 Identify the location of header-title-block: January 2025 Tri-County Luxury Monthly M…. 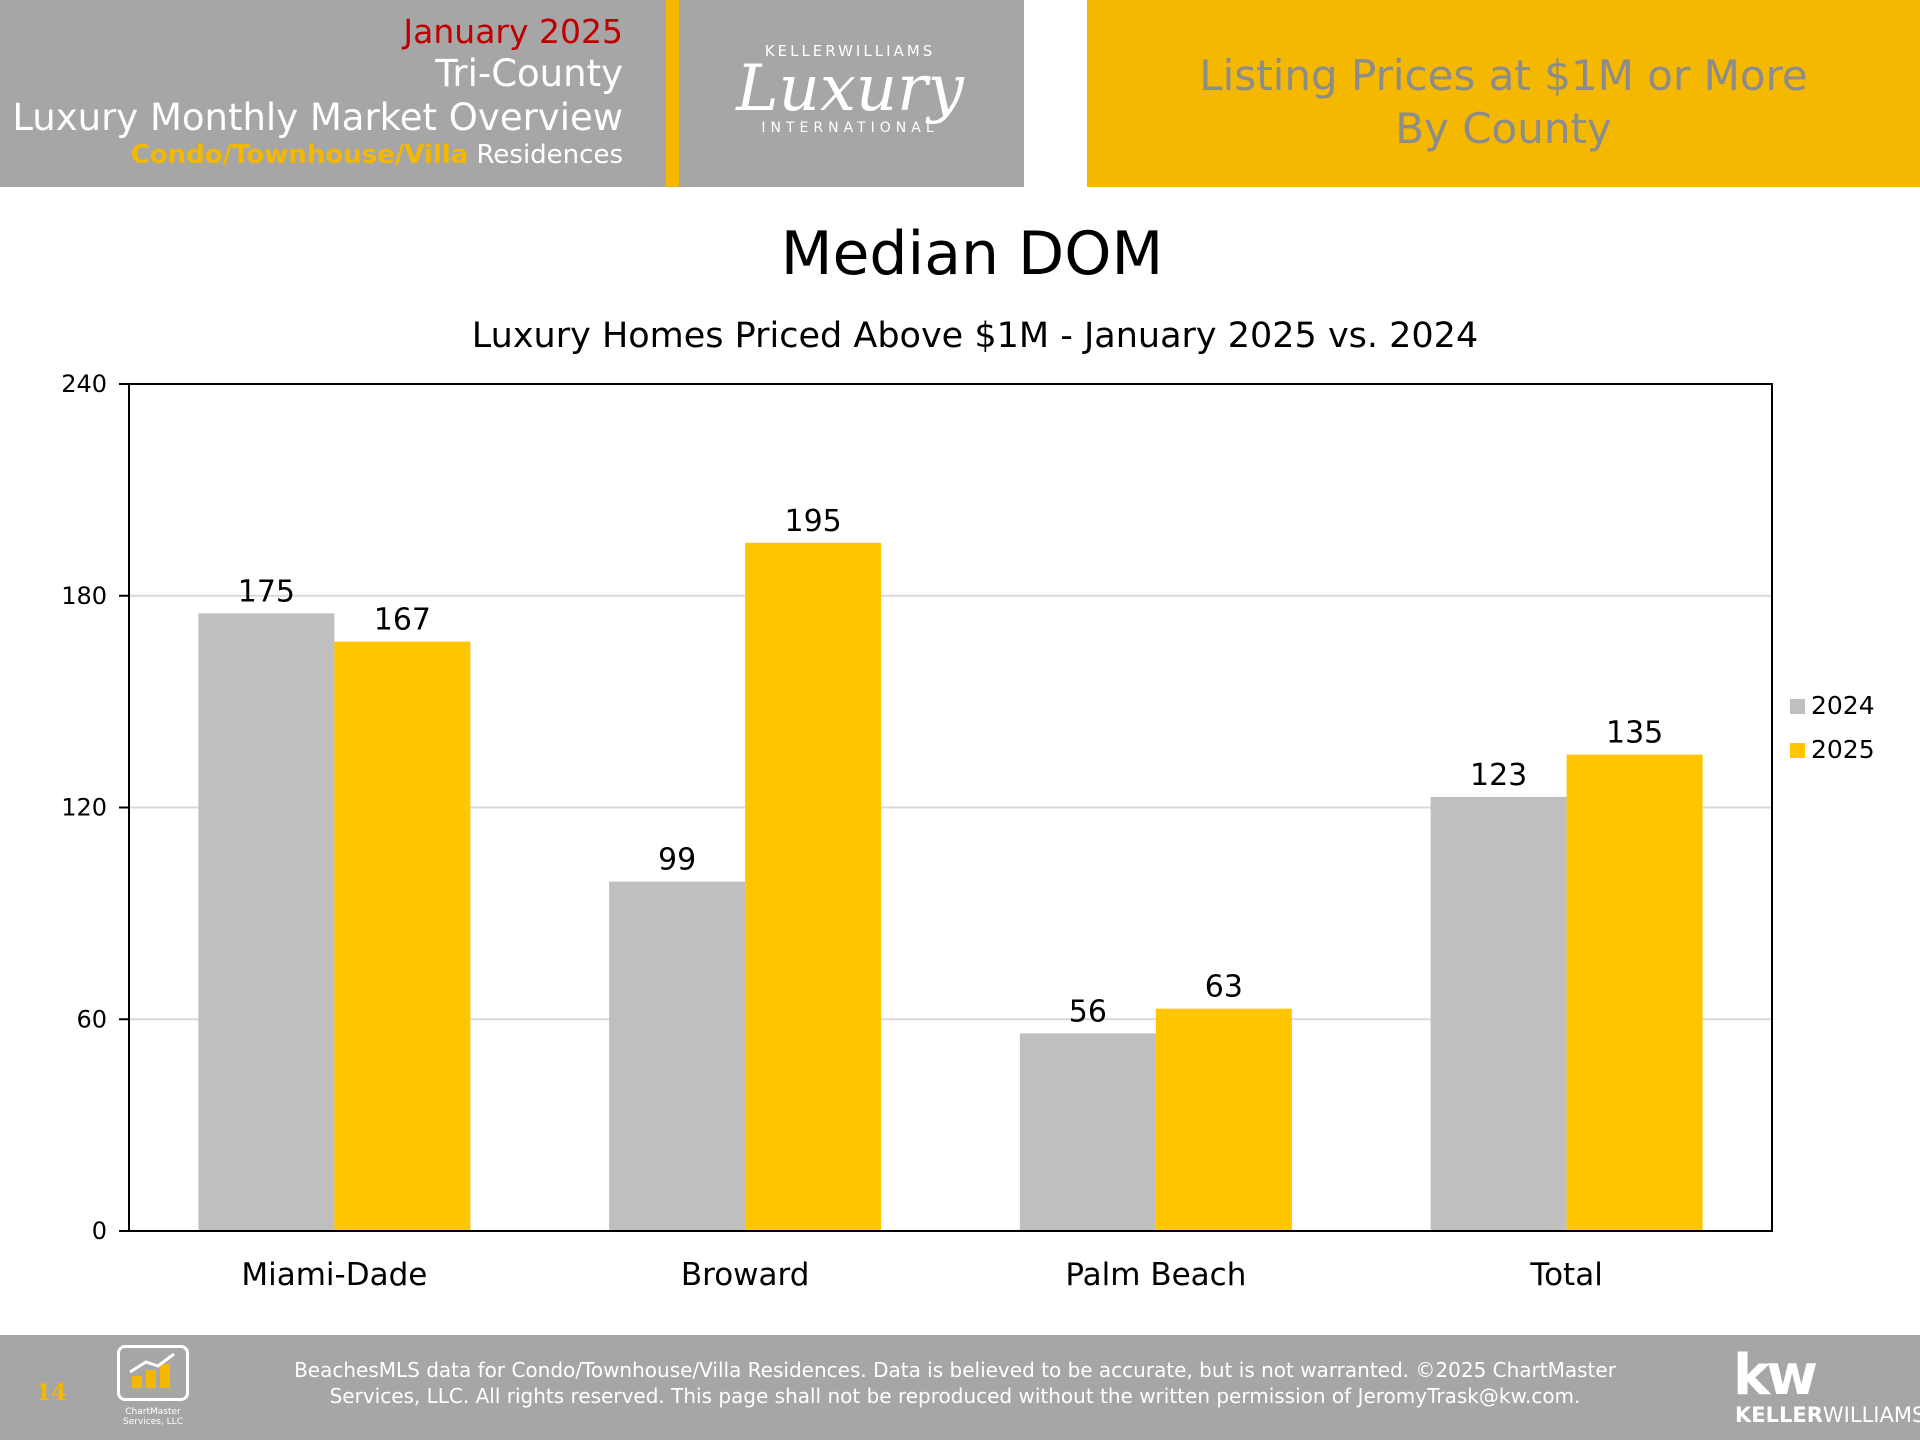
(317, 92).